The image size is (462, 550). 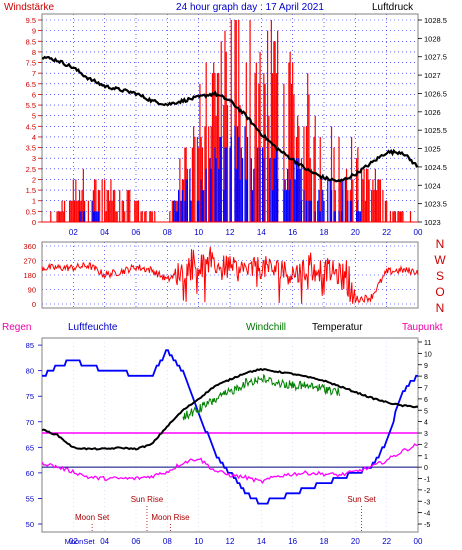 What do you see at coordinates (426, 445) in the screenshot?
I see `temperature-tick-label: 2` at bounding box center [426, 445].